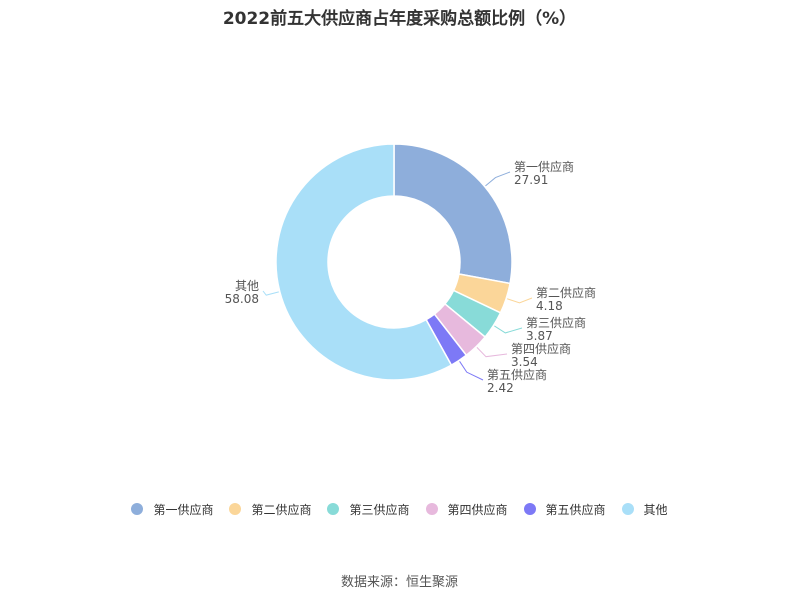  I want to click on chart-title: 2022前五大供应商占年度采购总额比例（%）, so click(399, 19).